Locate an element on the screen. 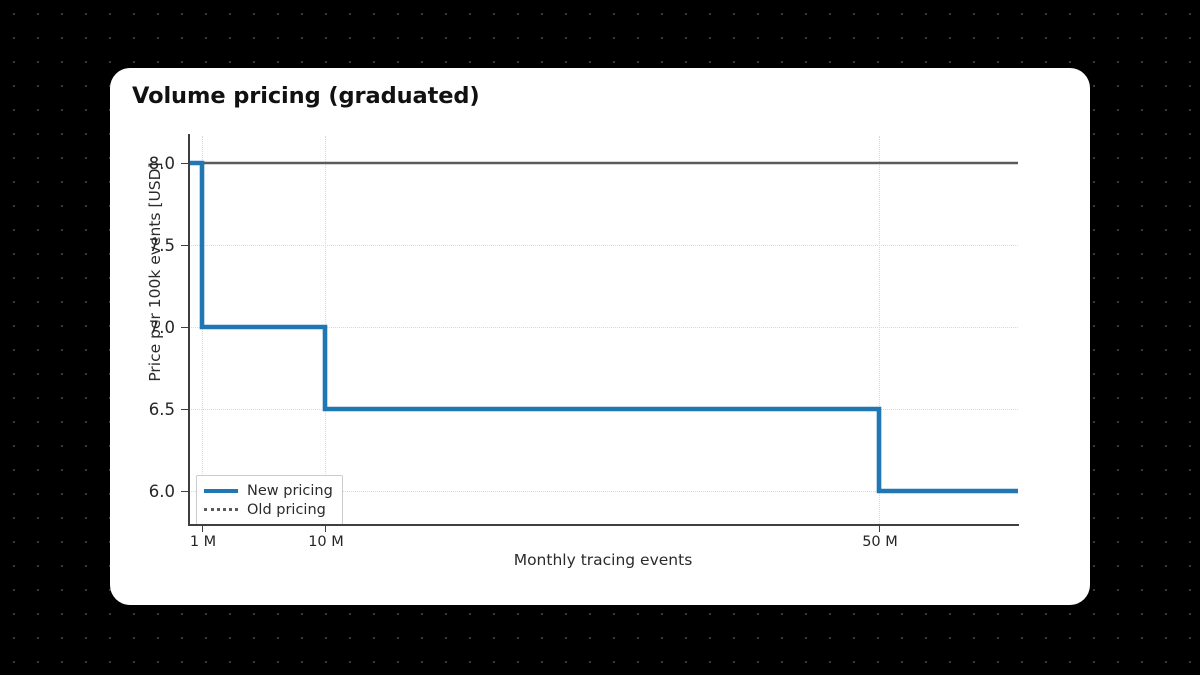 This screenshot has width=1200, height=675. tick-x-1m is located at coordinates (203, 528).